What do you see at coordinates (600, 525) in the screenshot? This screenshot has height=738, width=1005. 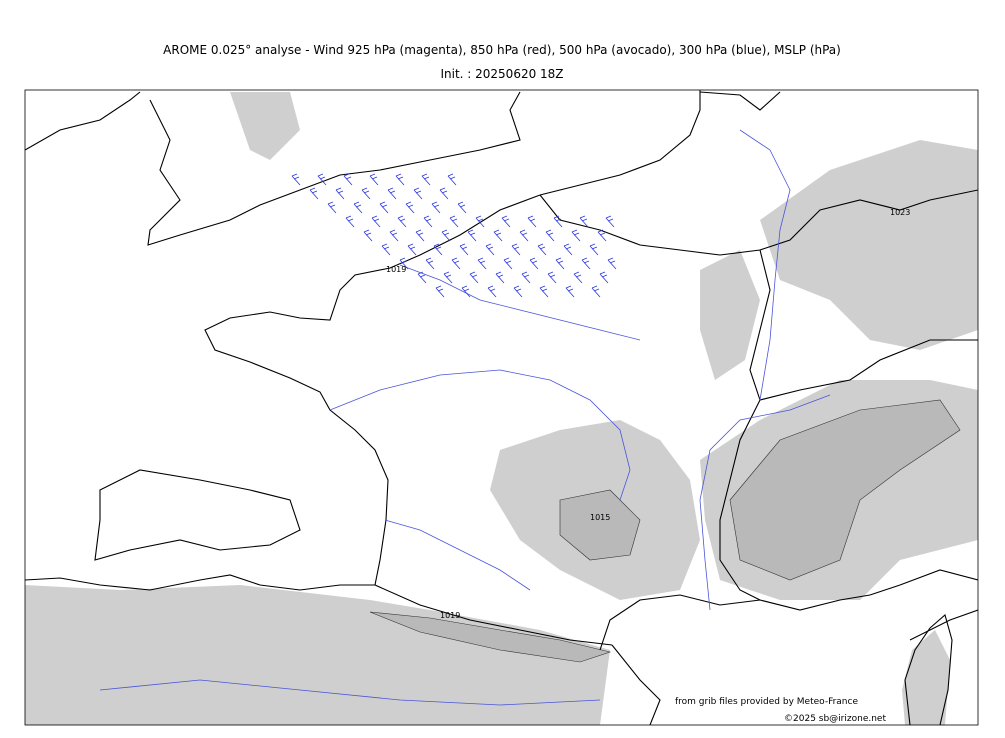 I see `terrain-massif-central-high` at bounding box center [600, 525].